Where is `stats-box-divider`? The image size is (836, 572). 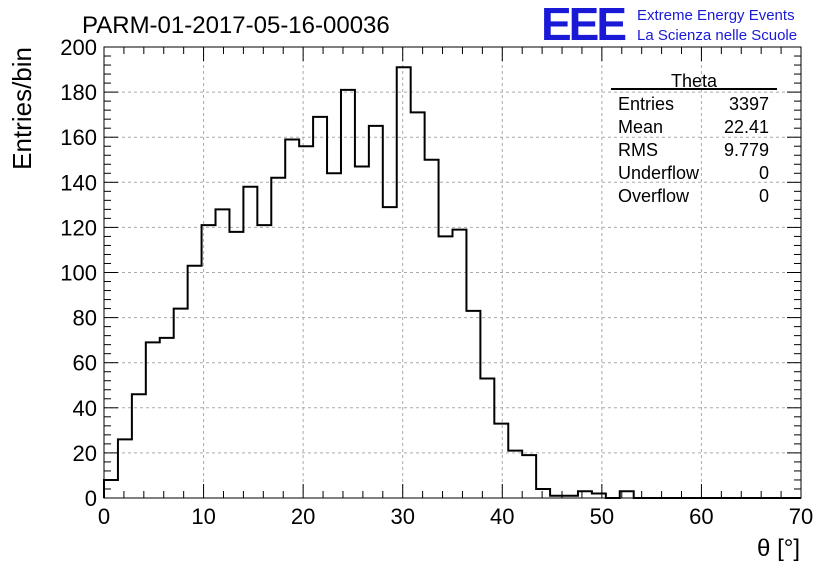
stats-box-divider is located at coordinates (694, 89).